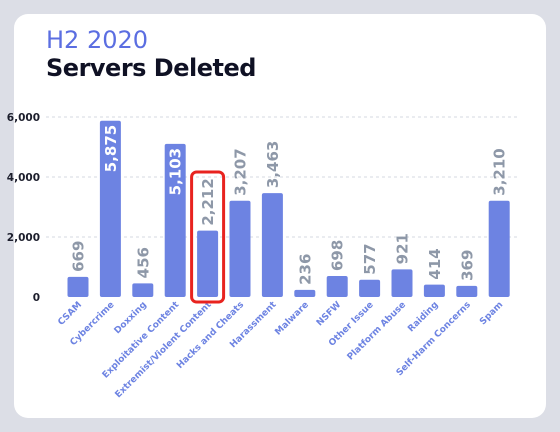 Image resolution: width=560 pixels, height=432 pixels. I want to click on value-label: 3,207, so click(241, 171).